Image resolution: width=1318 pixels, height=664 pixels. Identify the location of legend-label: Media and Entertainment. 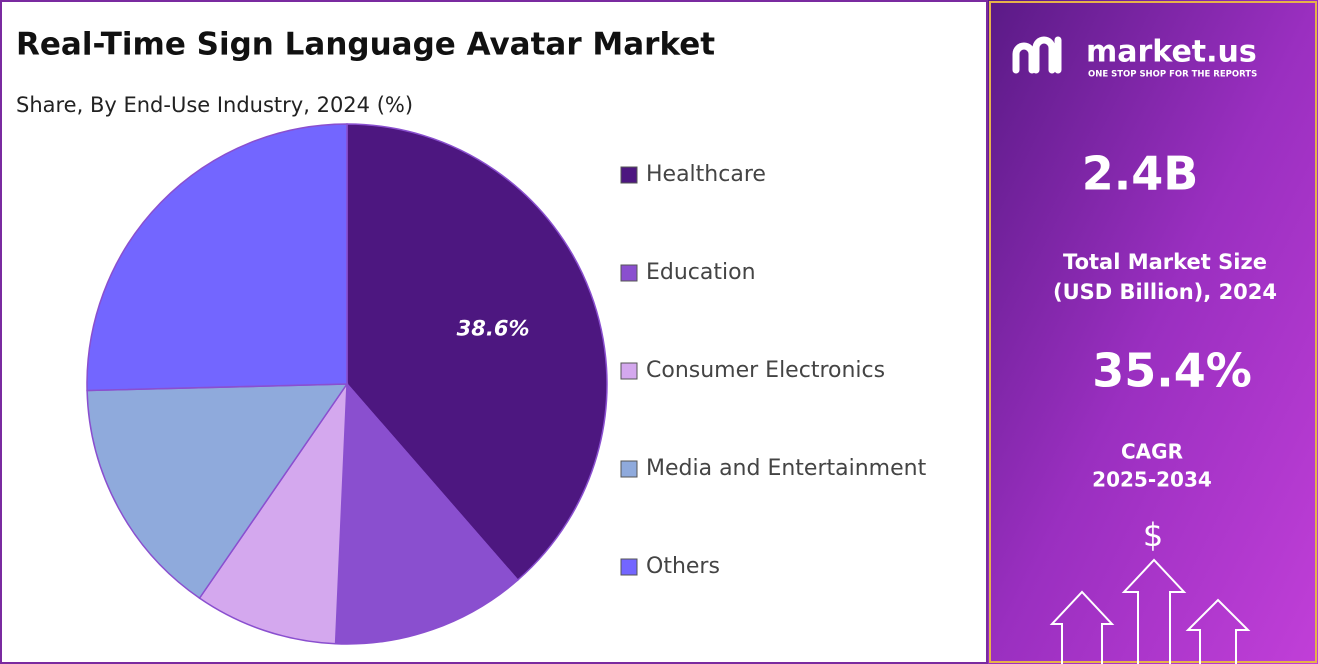
(786, 468).